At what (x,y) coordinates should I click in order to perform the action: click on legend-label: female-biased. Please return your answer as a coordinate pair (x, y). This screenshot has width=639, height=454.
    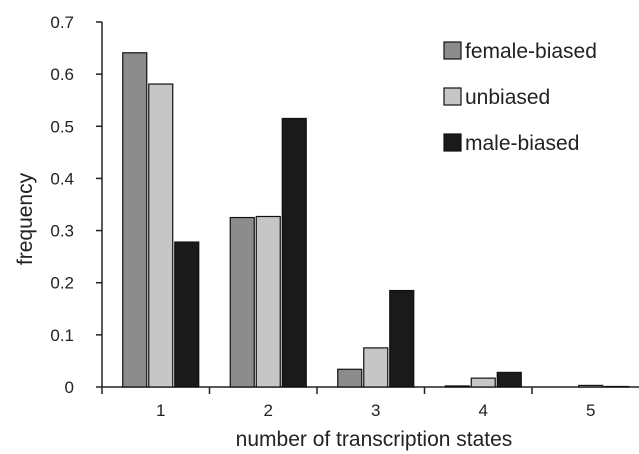
    Looking at the image, I should click on (531, 51).